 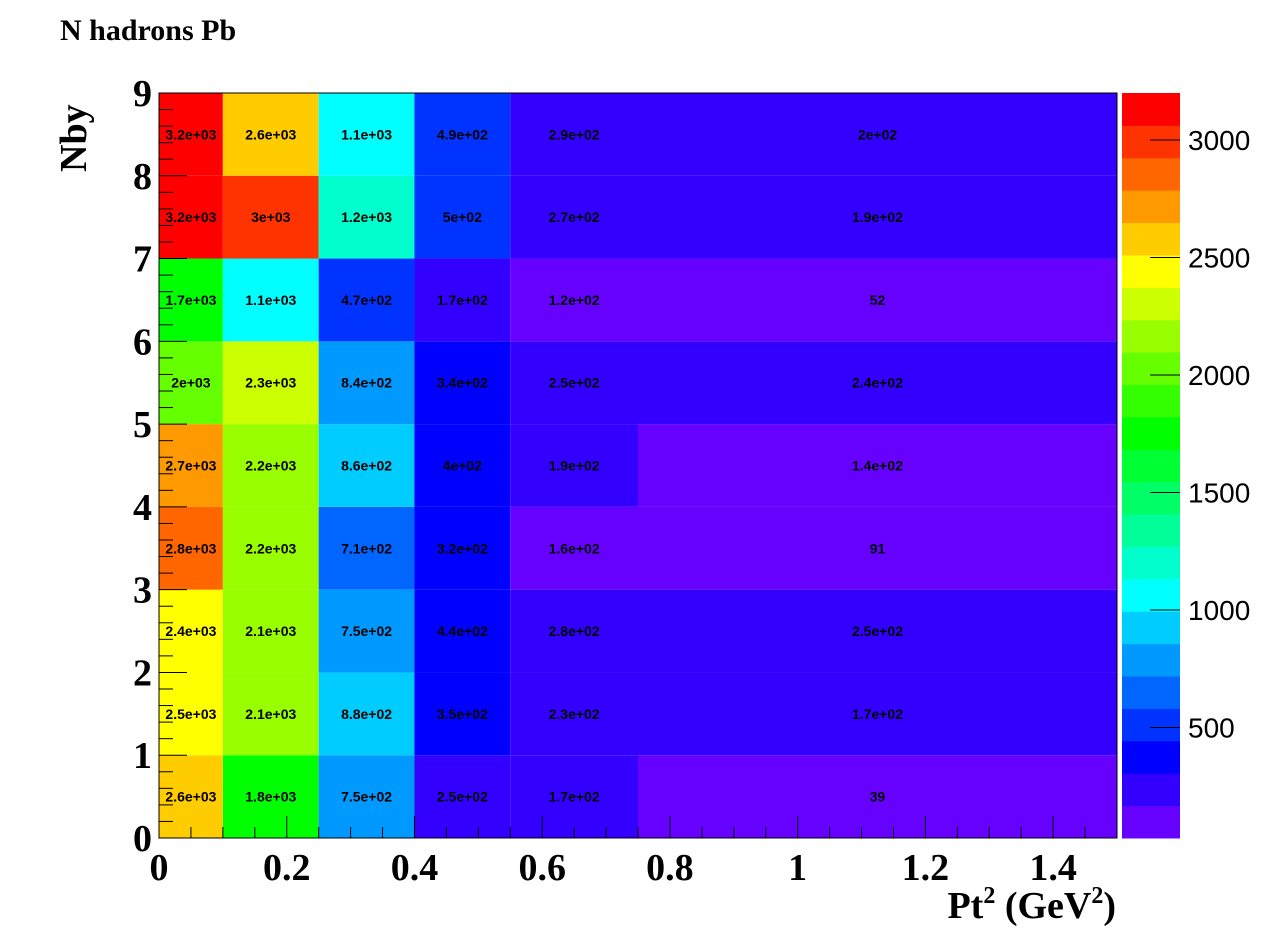 I want to click on y-tick-label: 9, so click(x=142, y=94).